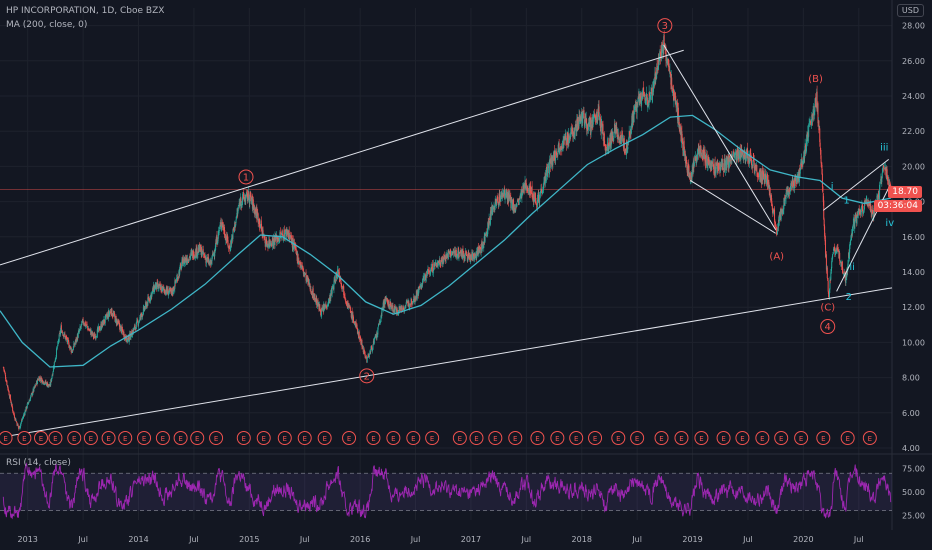  Describe the element at coordinates (913, 469) in the screenshot. I see `rsi-tick-label: 75.00` at that location.